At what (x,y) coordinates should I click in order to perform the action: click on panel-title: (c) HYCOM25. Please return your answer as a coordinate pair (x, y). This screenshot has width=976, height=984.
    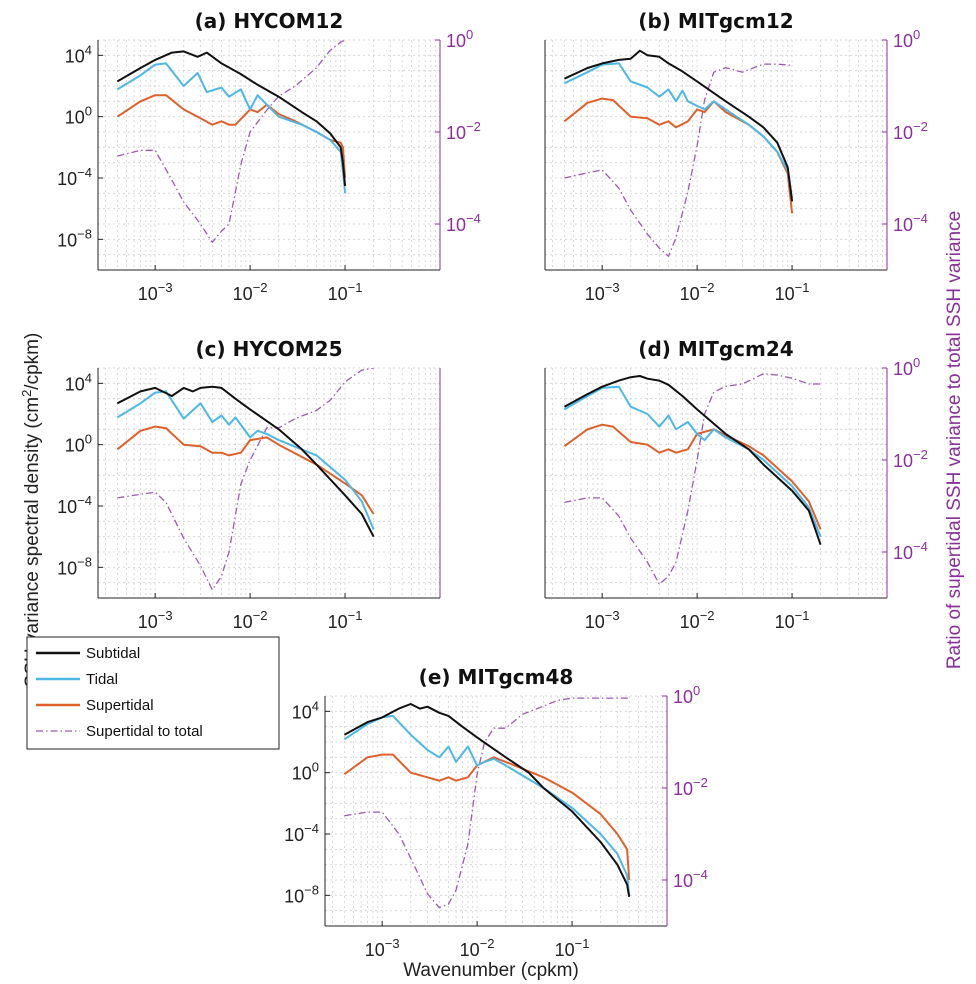
    Looking at the image, I should click on (268, 349).